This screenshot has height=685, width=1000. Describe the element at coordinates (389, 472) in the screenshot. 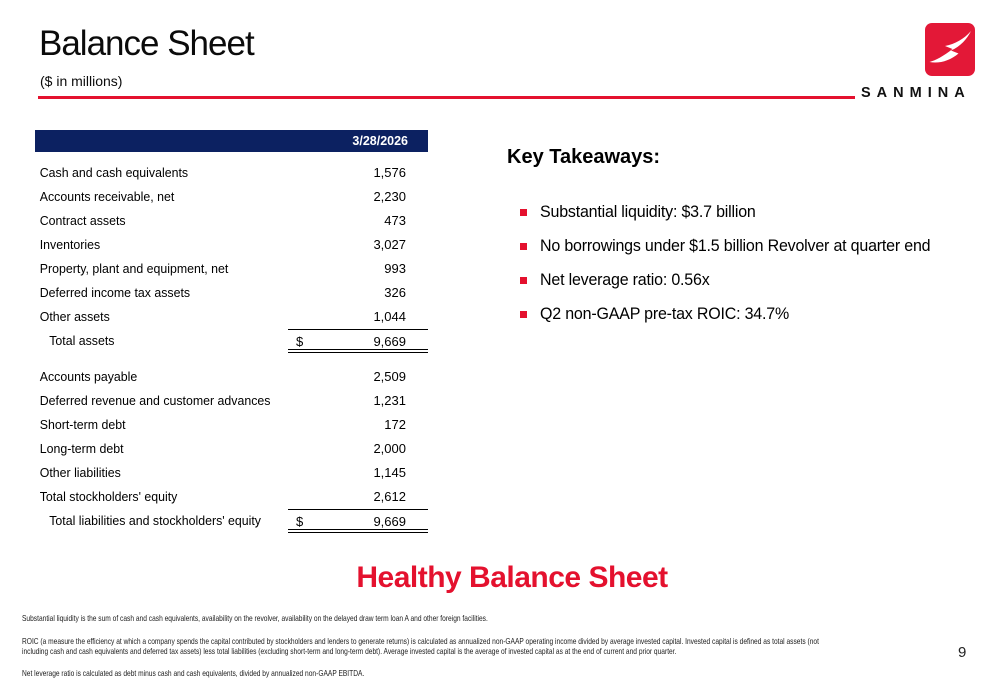

I see `row-value: 1,145` at that location.